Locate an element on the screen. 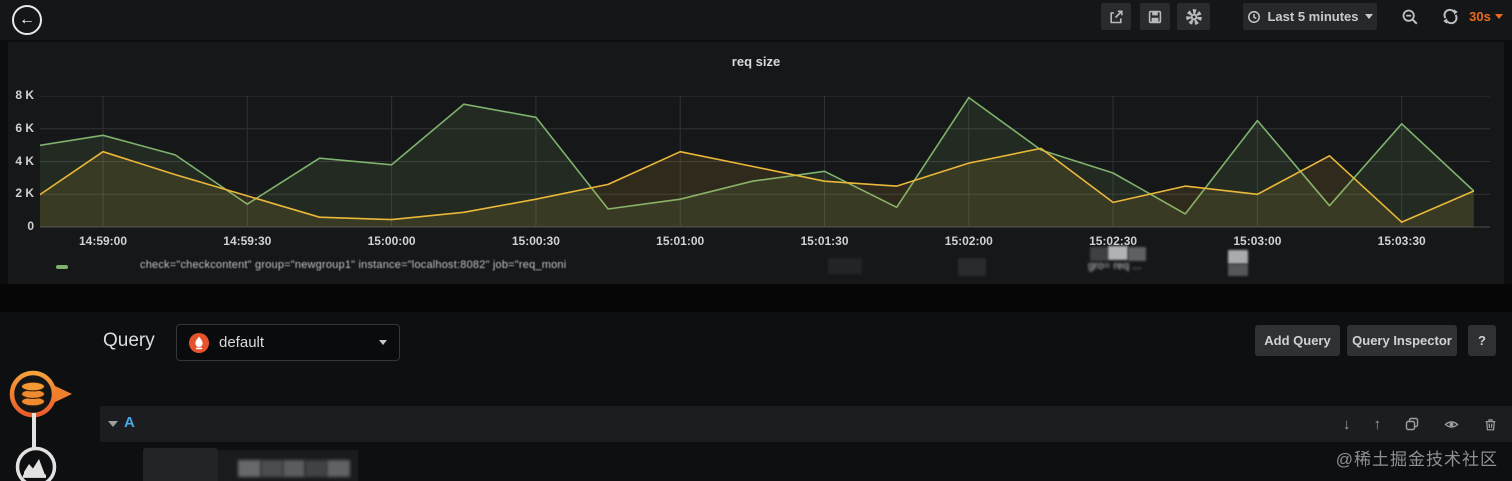 This screenshot has height=481, width=1512. query-row-a: A ↓ ↑ is located at coordinates (806, 424).